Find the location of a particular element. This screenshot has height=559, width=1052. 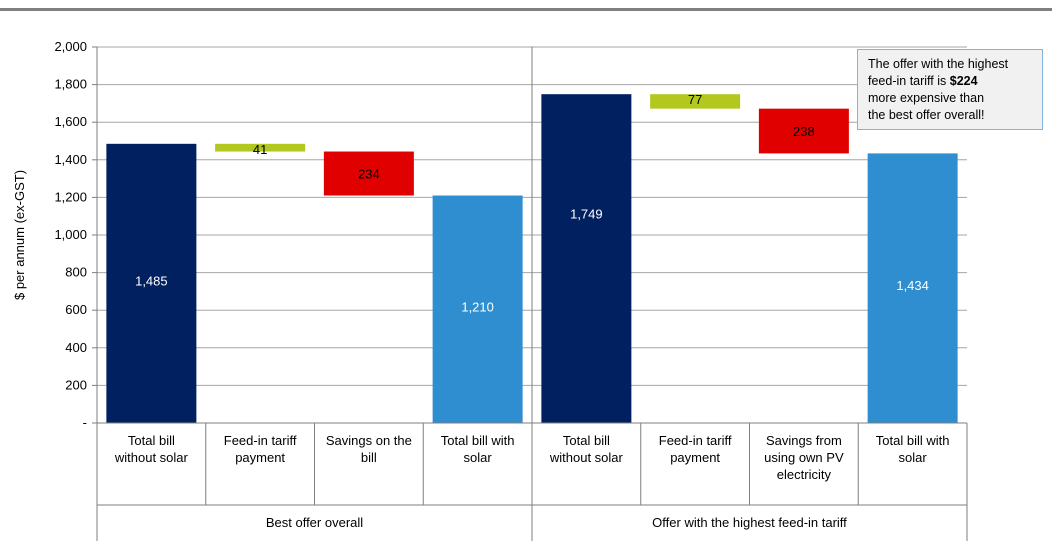

y-tick-label: 1,600 is located at coordinates (70, 121).